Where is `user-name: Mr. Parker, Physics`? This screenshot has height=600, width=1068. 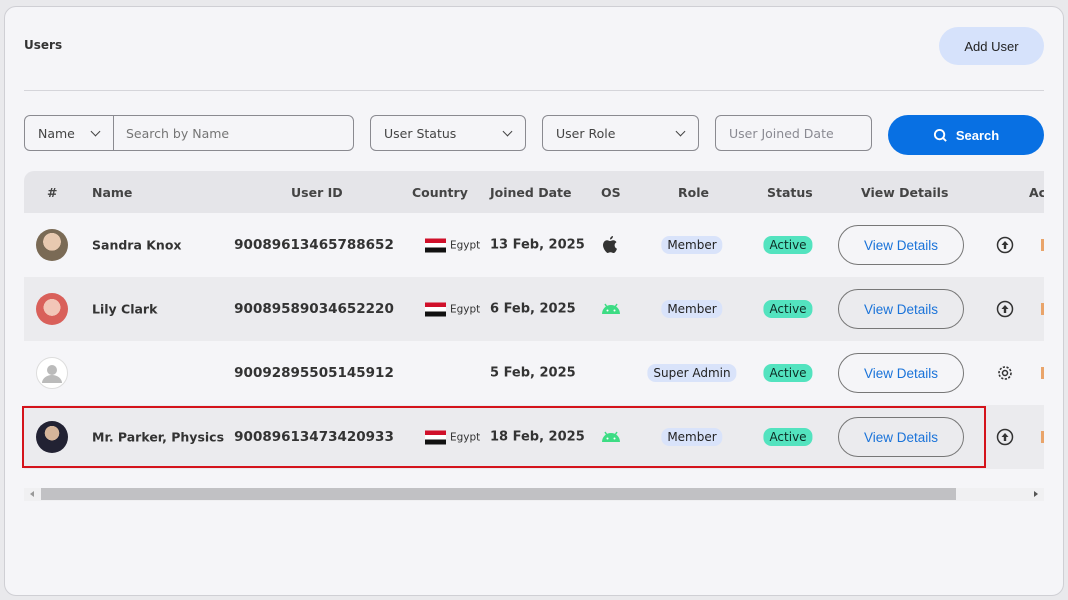
user-name: Mr. Parker, Physics is located at coordinates (158, 437).